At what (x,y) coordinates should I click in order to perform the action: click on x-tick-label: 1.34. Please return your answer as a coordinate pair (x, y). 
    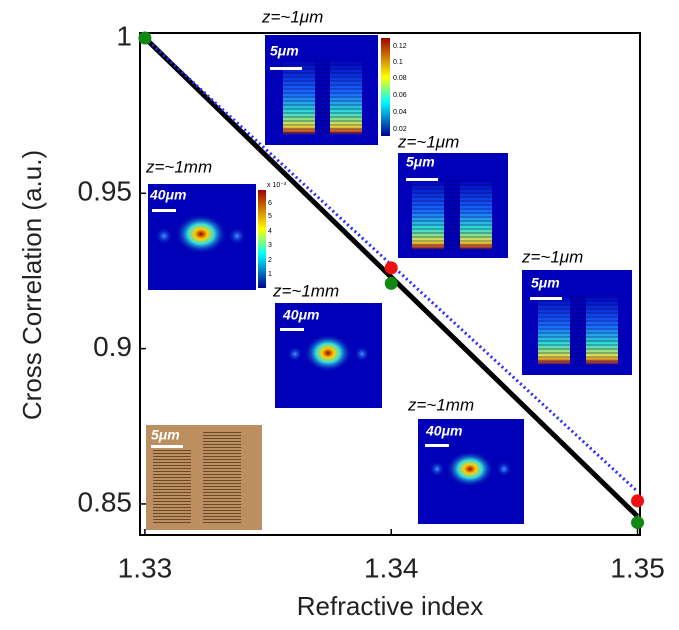
    Looking at the image, I should click on (391, 567).